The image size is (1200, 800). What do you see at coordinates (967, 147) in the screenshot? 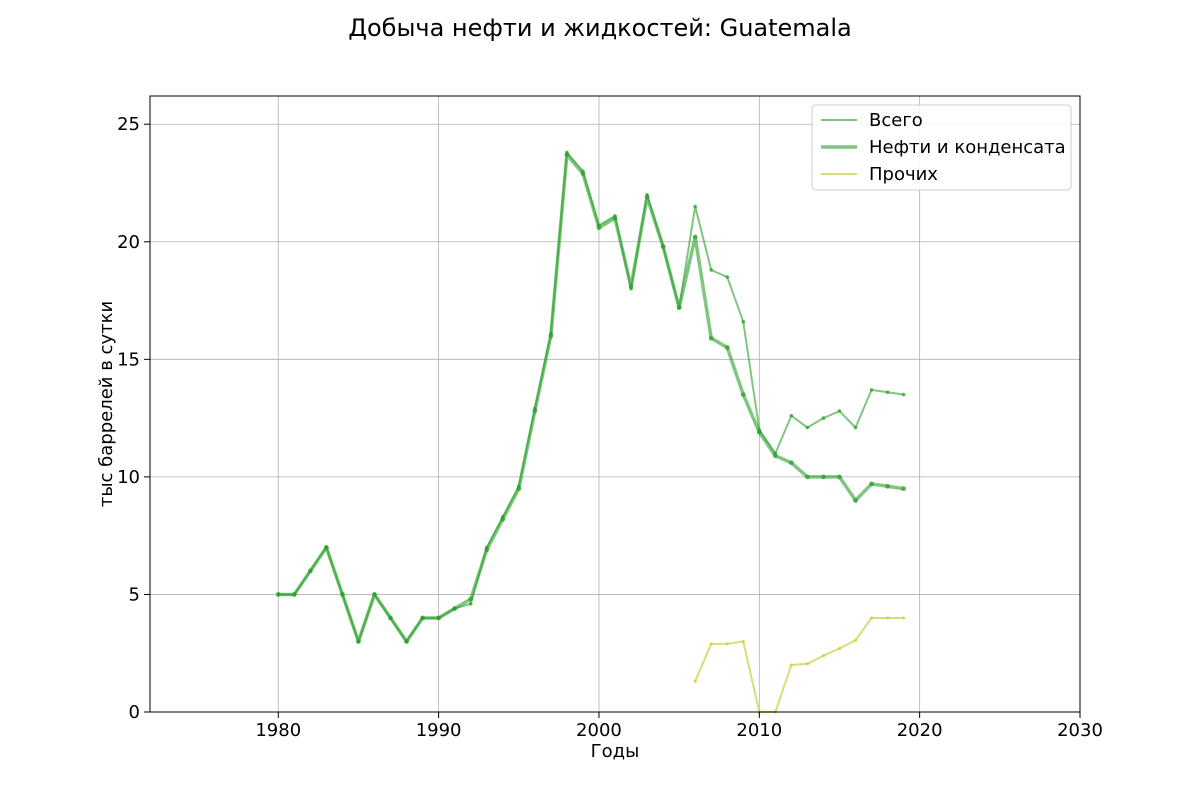
I see `legend-label: Нефти и конденсата` at bounding box center [967, 147].